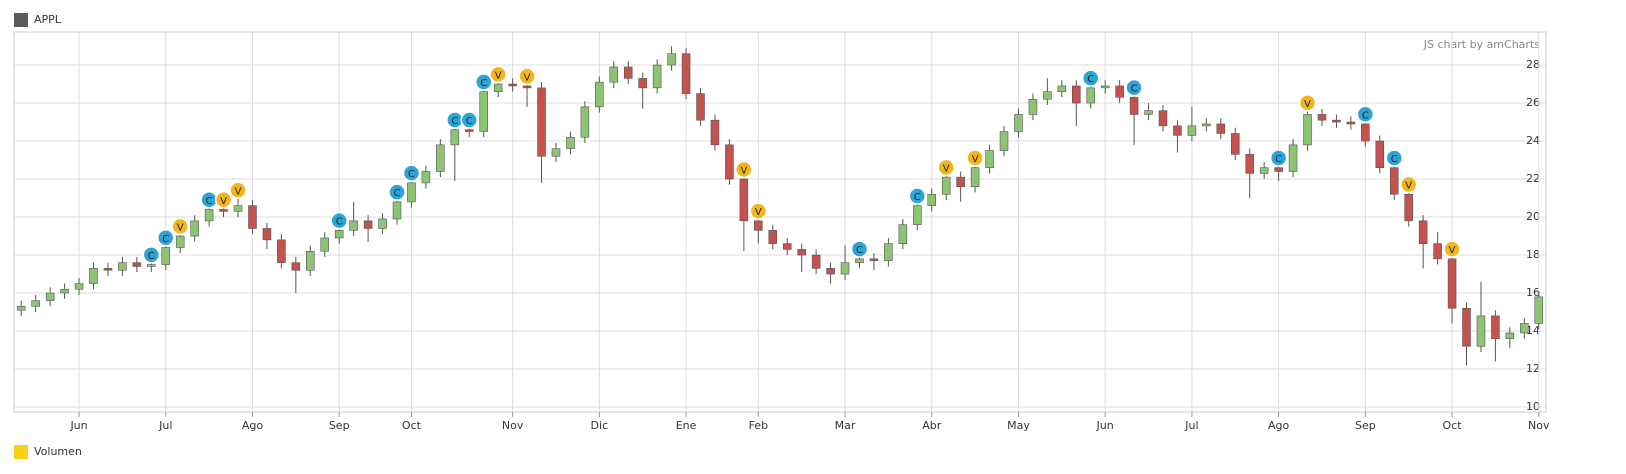 The image size is (1626, 474). Describe the element at coordinates (1539, 425) in the screenshot. I see `x-tick-label: Nov` at that location.